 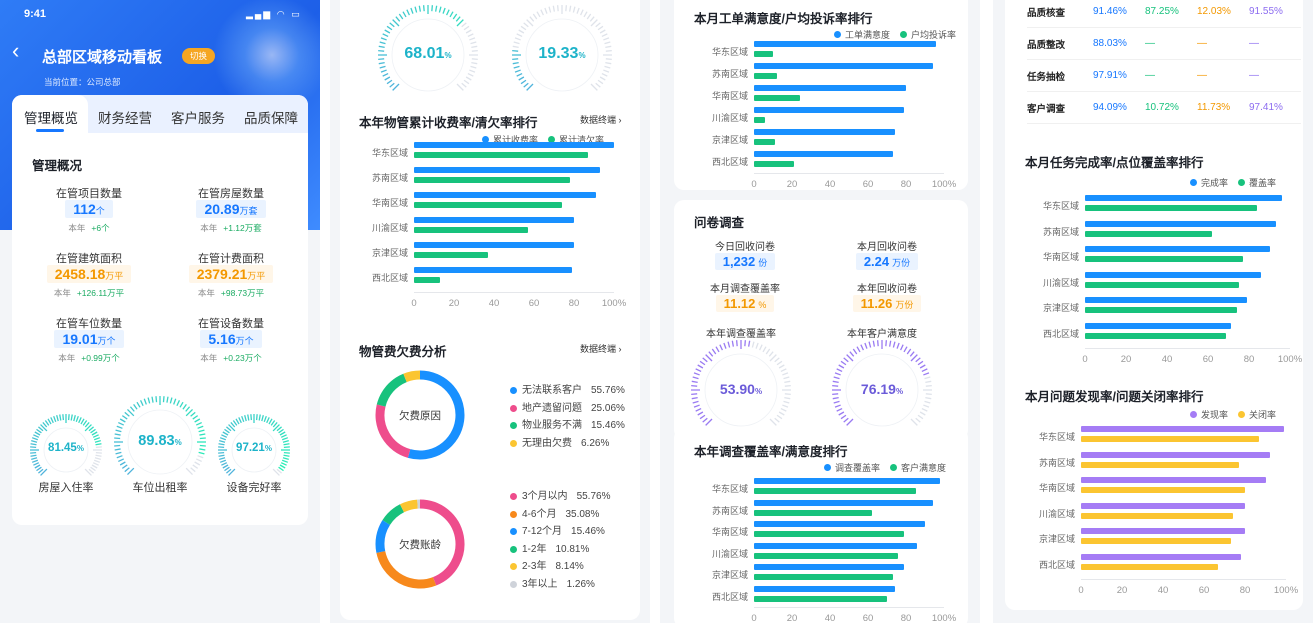 I want to click on questionnaire-number: 11.26, so click(x=876, y=303).